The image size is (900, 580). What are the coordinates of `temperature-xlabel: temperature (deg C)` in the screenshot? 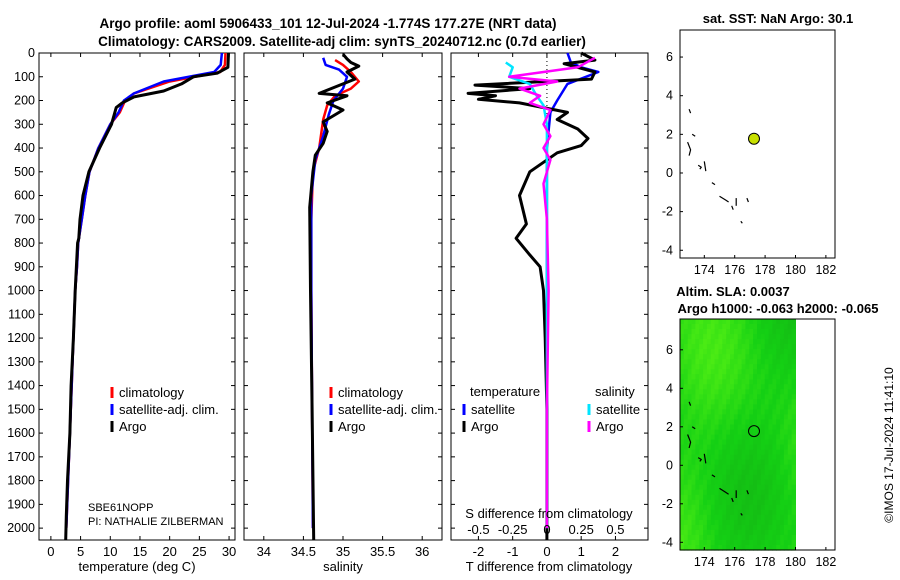 It's located at (136, 566).